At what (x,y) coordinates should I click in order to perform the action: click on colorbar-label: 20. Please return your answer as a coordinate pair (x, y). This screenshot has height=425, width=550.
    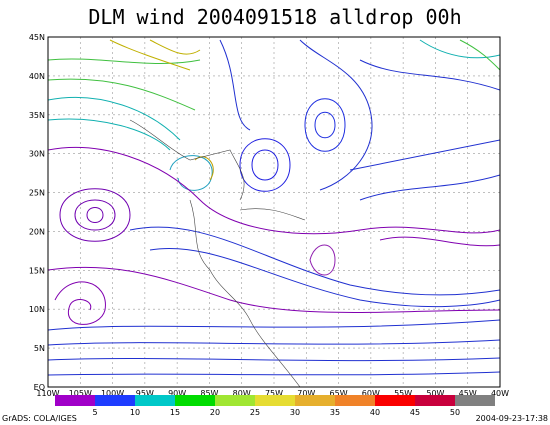
    Looking at the image, I should click on (215, 412).